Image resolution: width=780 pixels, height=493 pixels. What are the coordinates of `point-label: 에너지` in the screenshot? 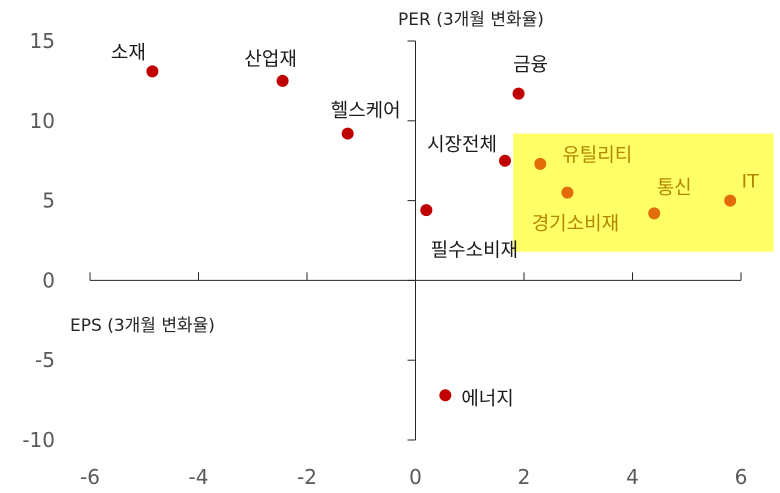 It's located at (487, 398).